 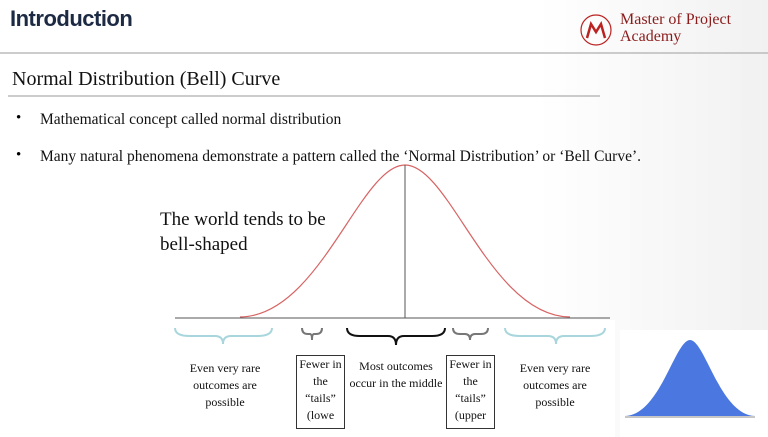 What do you see at coordinates (690, 378) in the screenshot?
I see `mini-bell` at bounding box center [690, 378].